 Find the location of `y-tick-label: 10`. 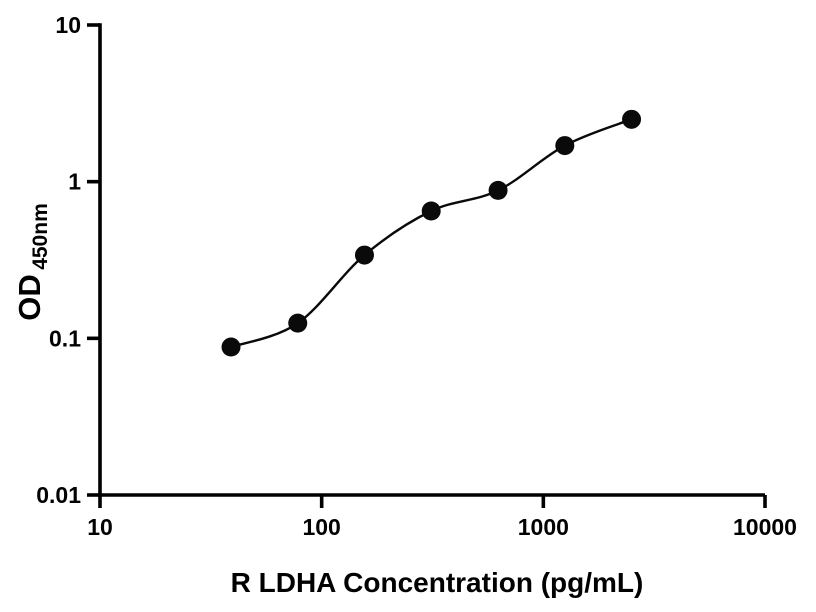

y-tick-label: 10 is located at coordinates (68, 25).